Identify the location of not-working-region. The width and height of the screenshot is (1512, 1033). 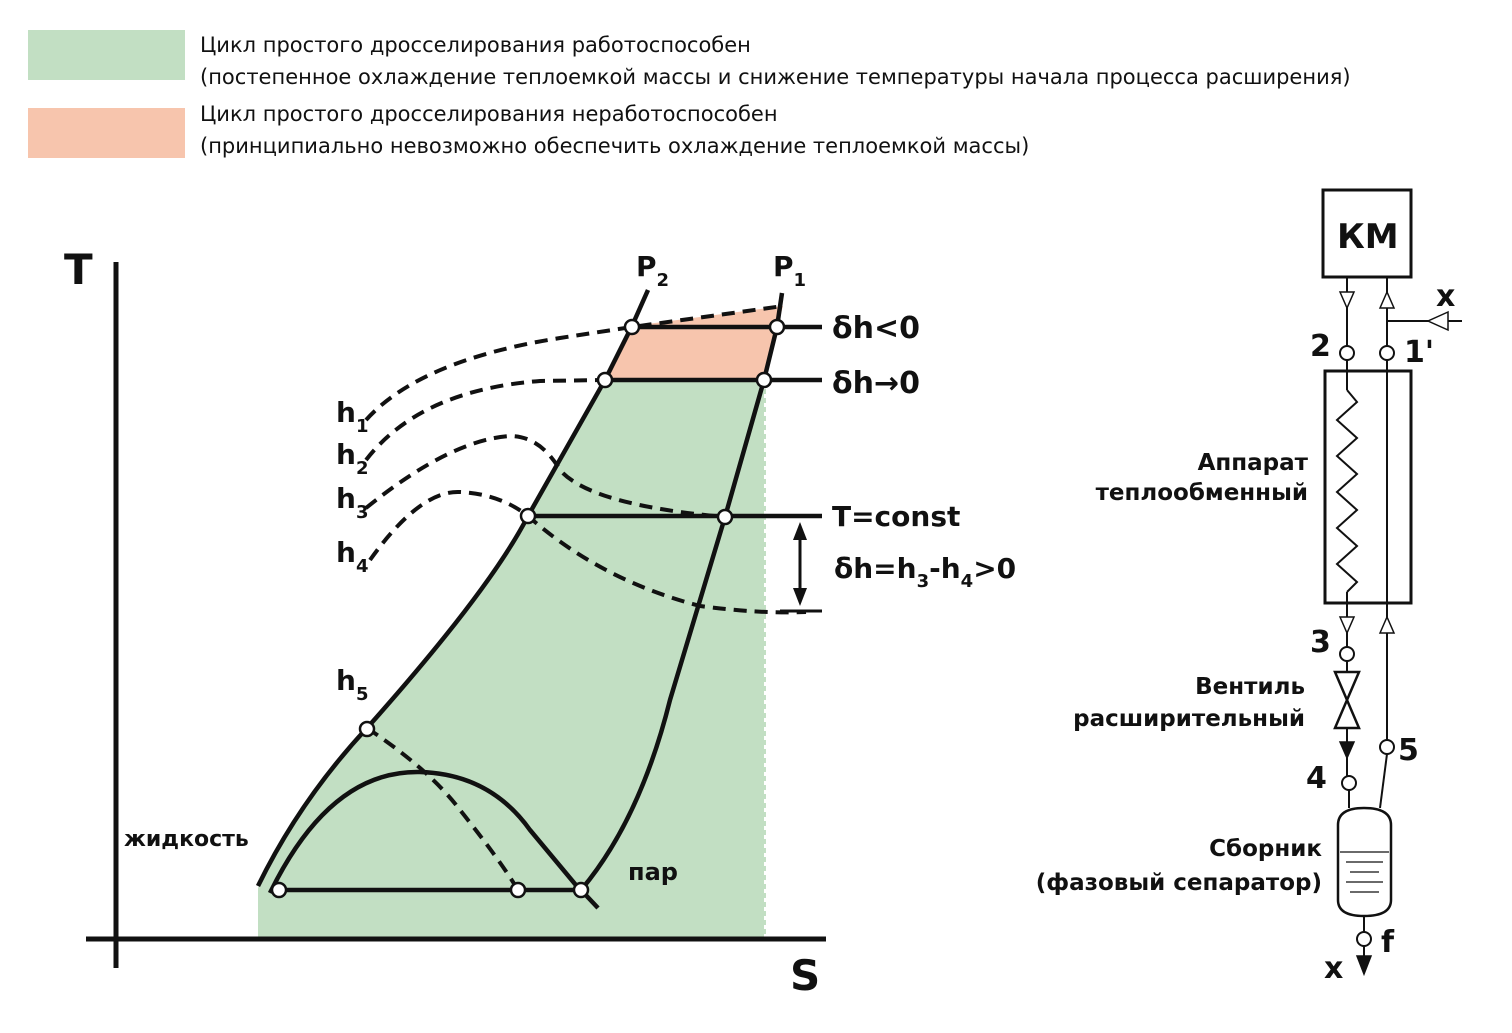
(694, 343).